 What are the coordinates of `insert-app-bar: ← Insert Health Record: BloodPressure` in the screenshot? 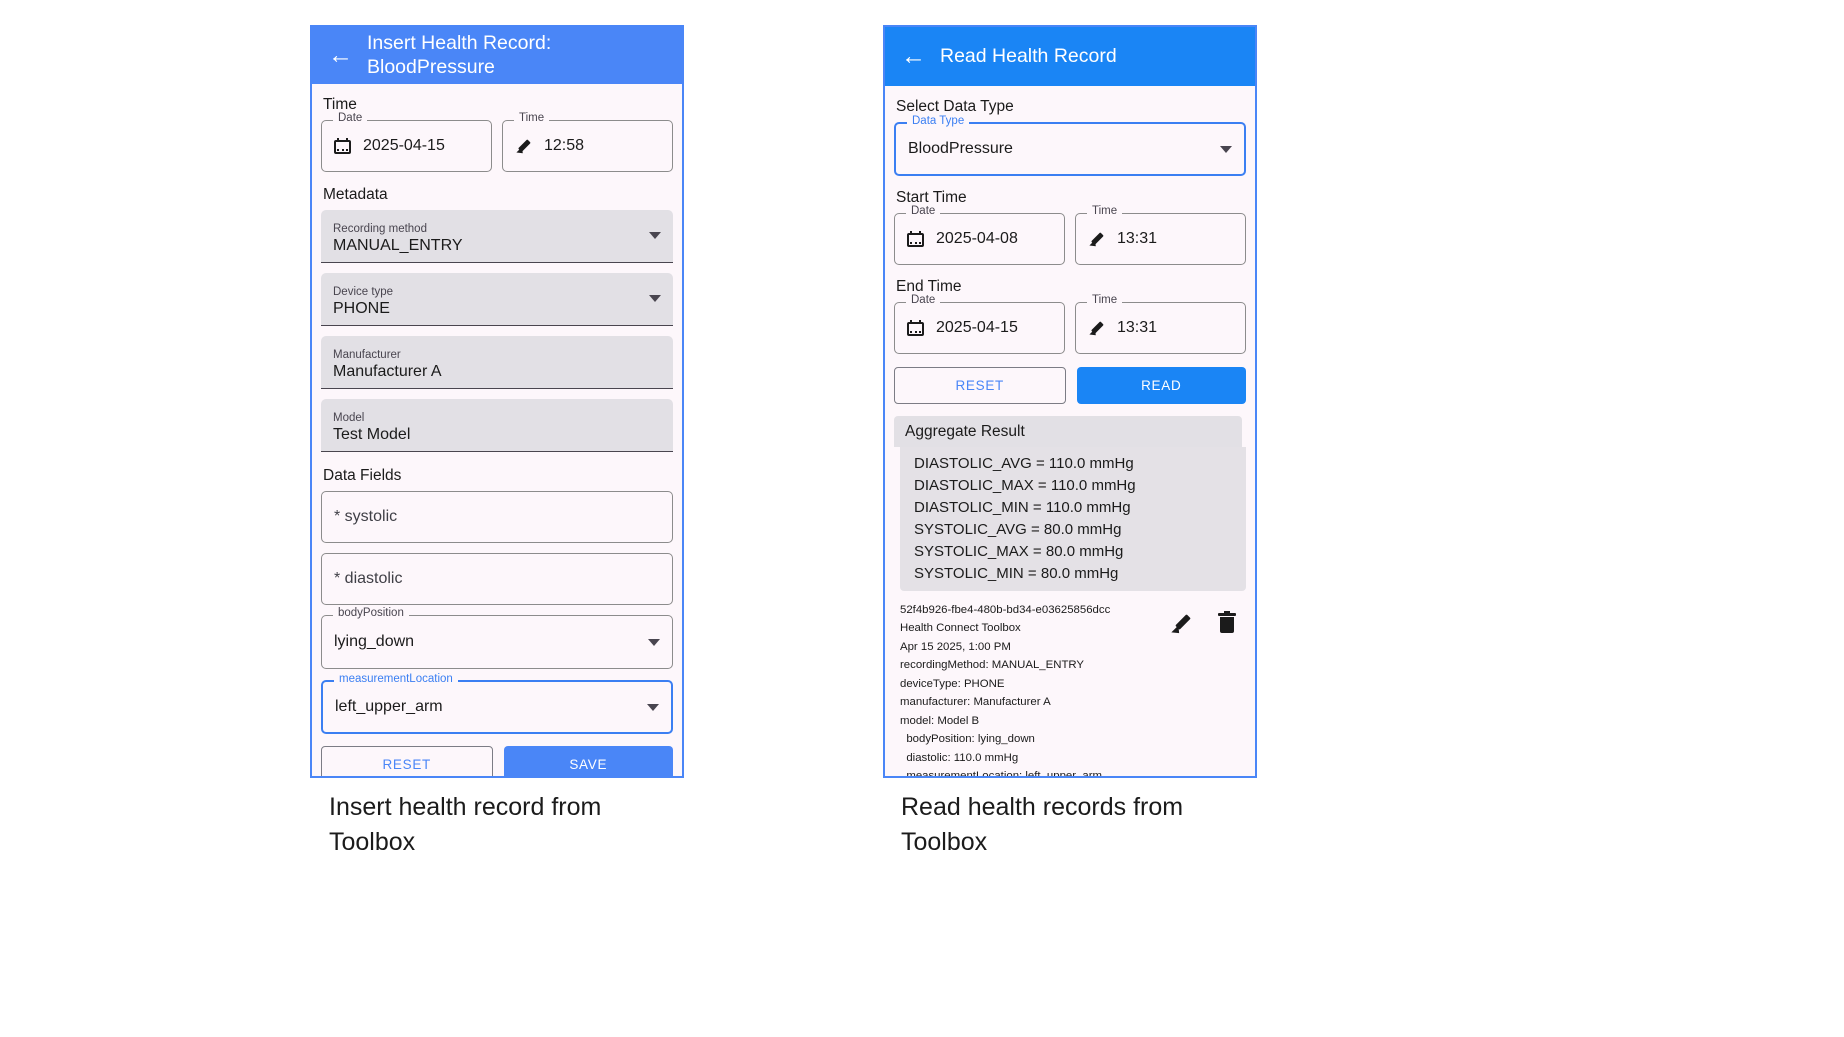 It's located at (497, 55).